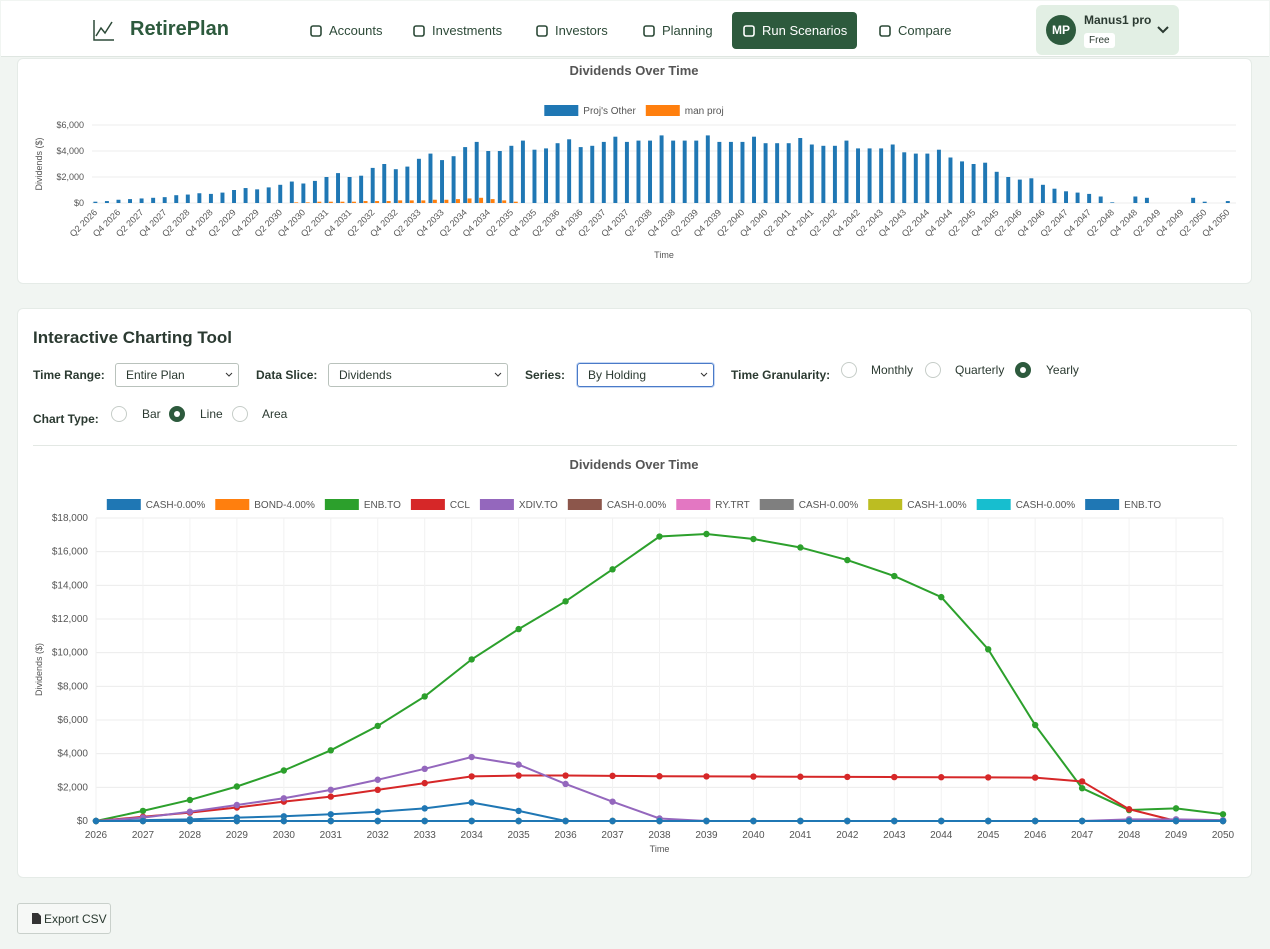  What do you see at coordinates (457, 30) in the screenshot?
I see `nav-item: Investments` at bounding box center [457, 30].